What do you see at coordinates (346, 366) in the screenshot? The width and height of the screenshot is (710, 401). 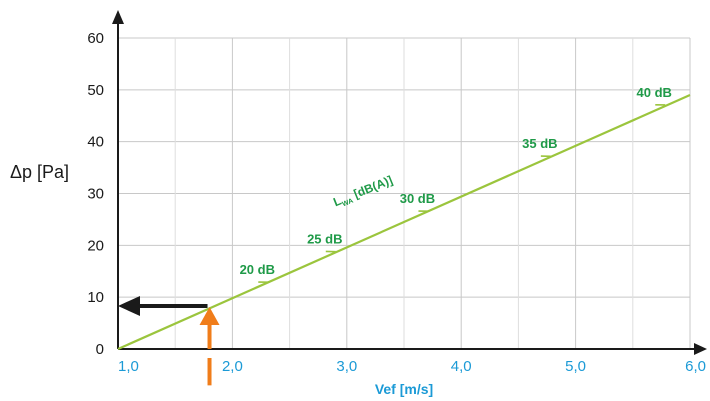 I see `x-tick-label: 3,0` at bounding box center [346, 366].